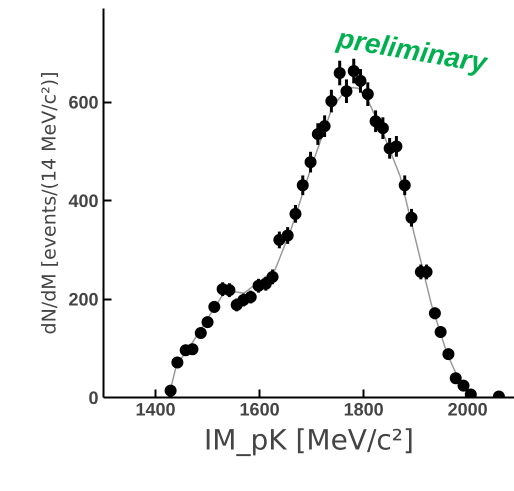 Image resolution: width=514 pixels, height=491 pixels. Describe the element at coordinates (364, 410) in the screenshot. I see `x-tick-label: 1800` at that location.